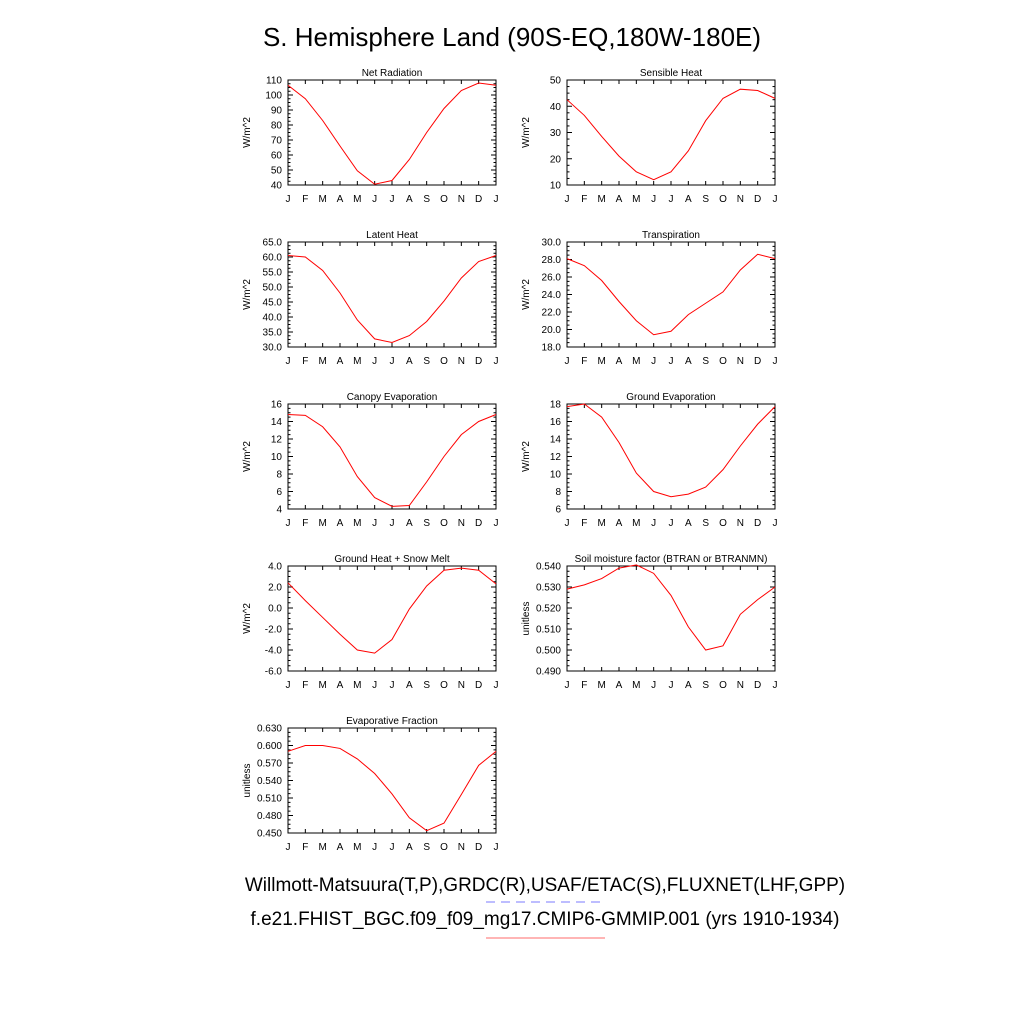 The width and height of the screenshot is (1024, 1024). I want to click on series-line-ground-heat-snow-melt, so click(392, 610).